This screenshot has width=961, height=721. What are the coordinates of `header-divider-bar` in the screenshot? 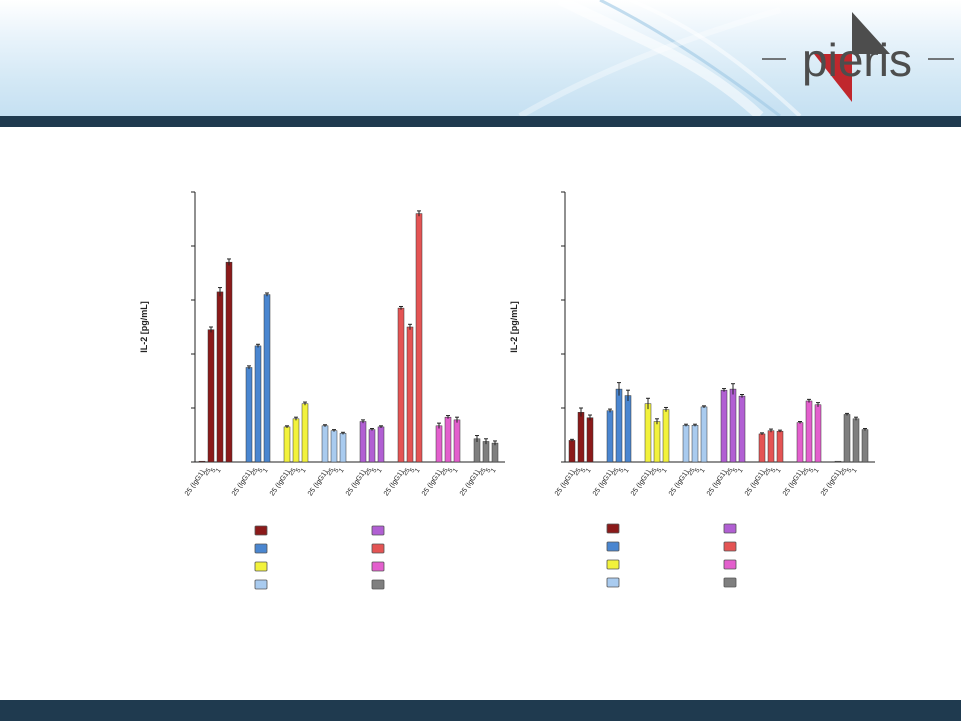 It's located at (480, 121).